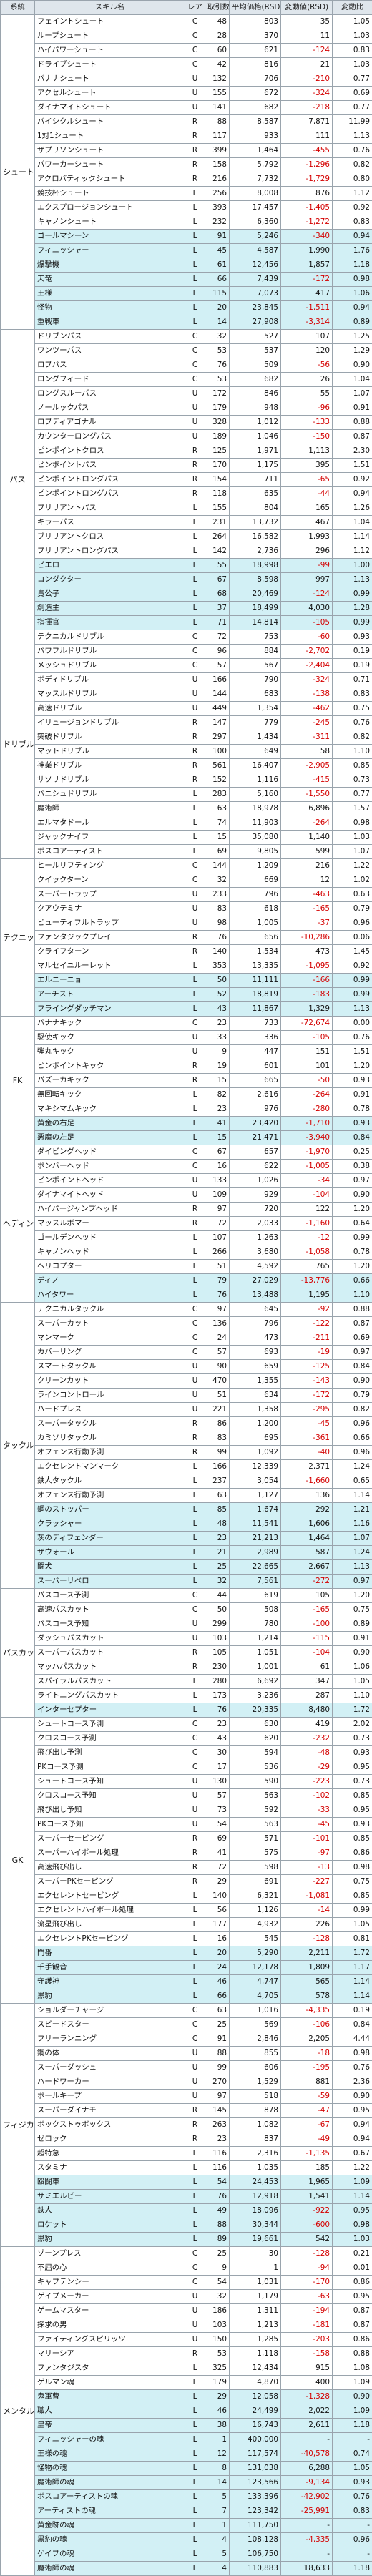 This screenshot has height=2576, width=372. What do you see at coordinates (352, 466) in the screenshot?
I see `change-ratio-cell: 1.51` at bounding box center [352, 466].